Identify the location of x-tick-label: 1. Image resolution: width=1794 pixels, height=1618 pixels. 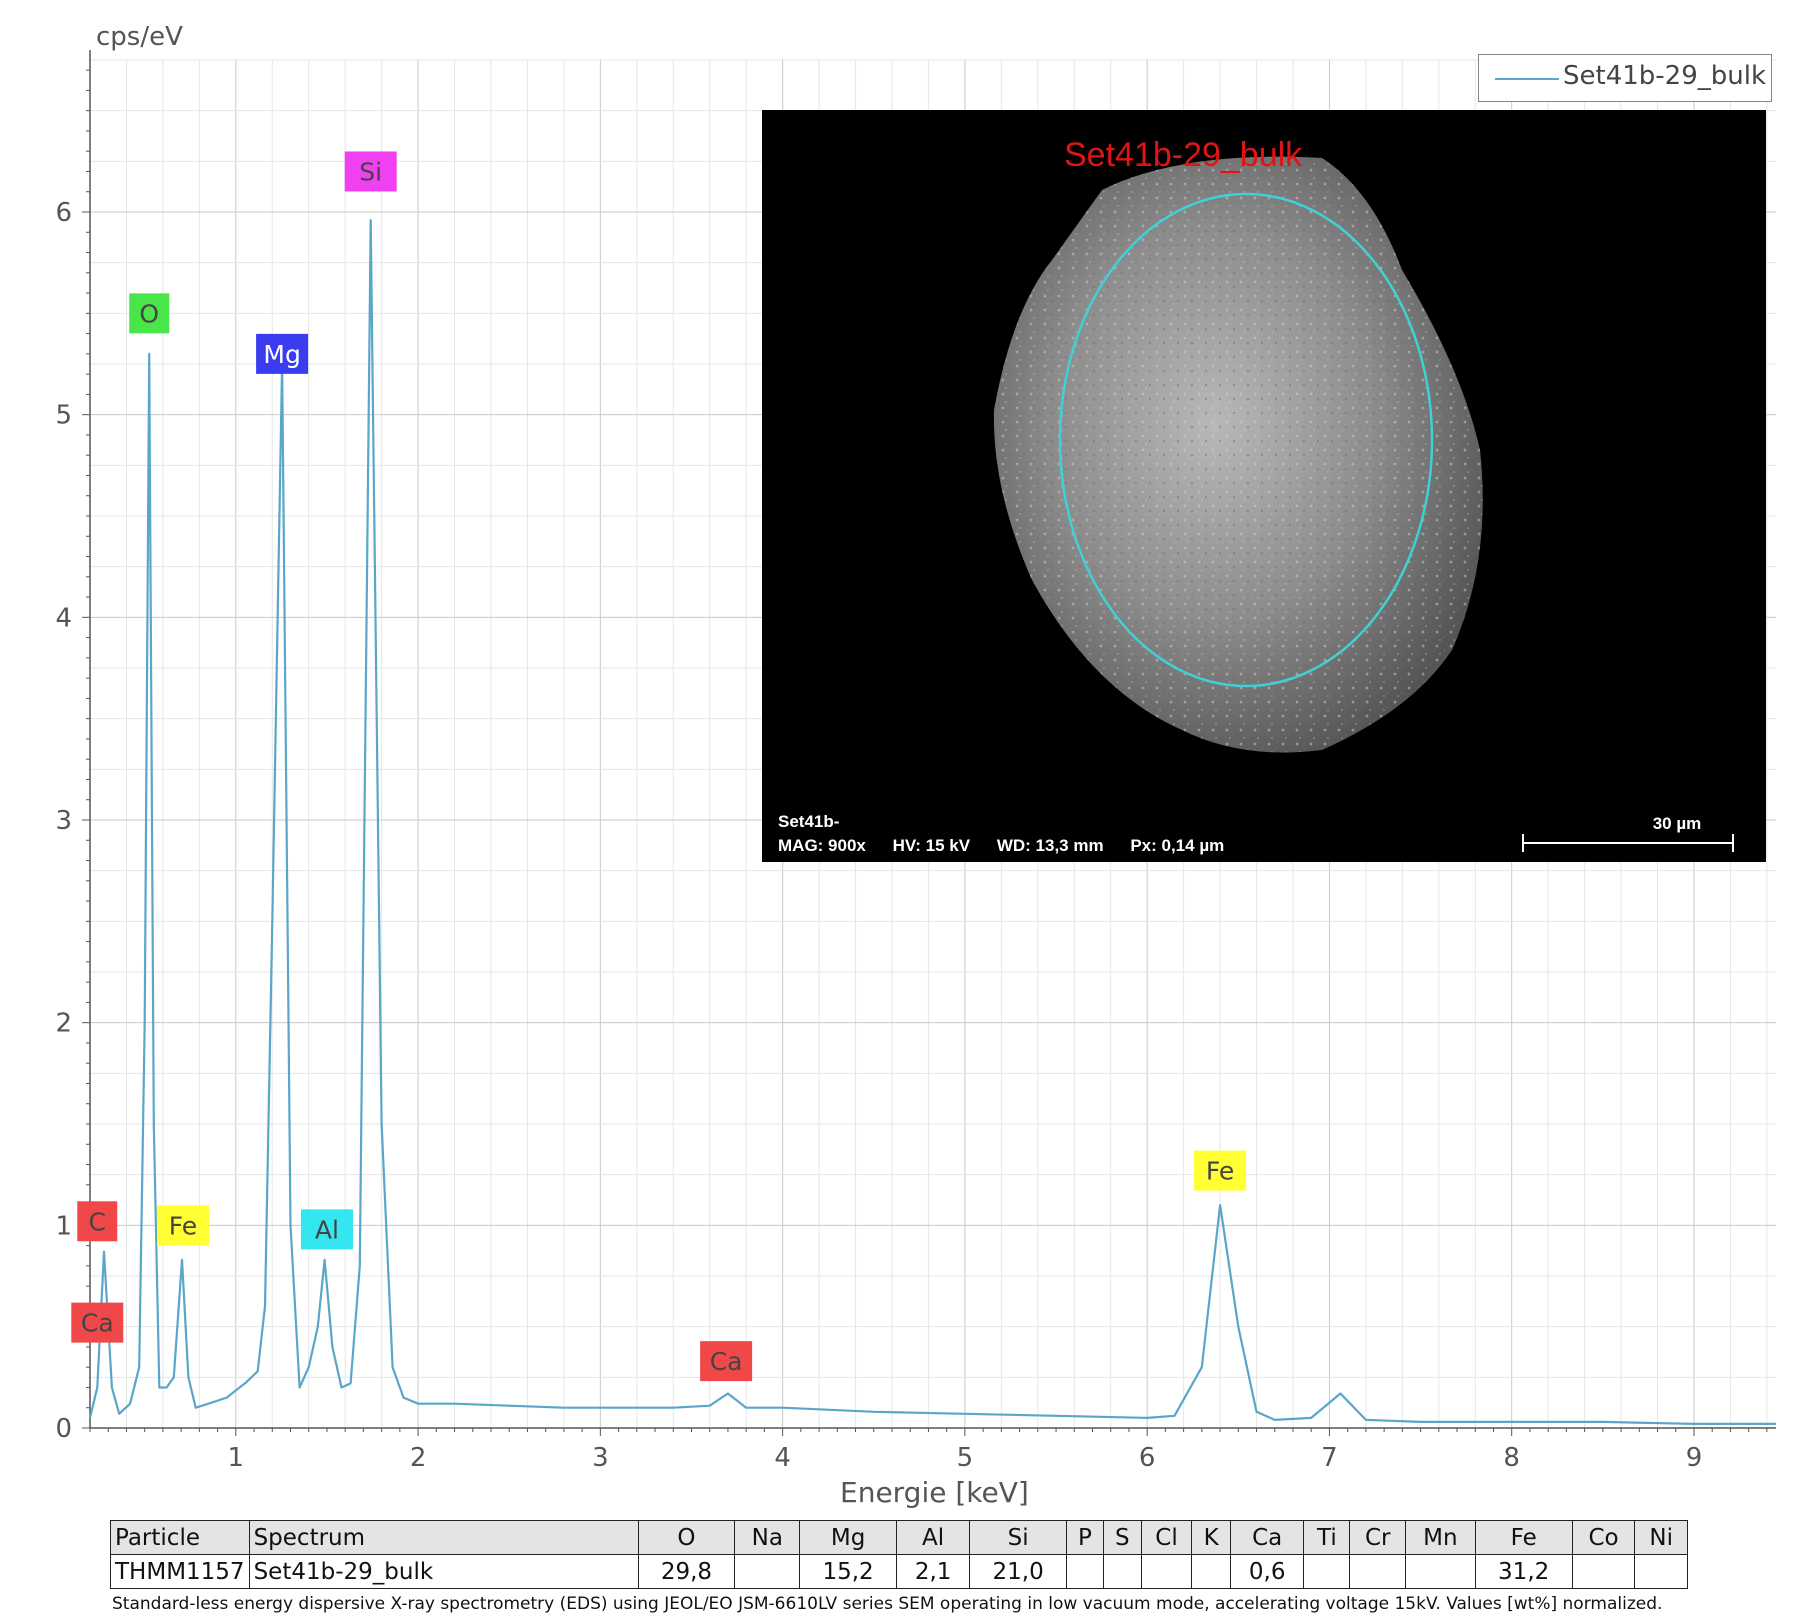
(236, 1458).